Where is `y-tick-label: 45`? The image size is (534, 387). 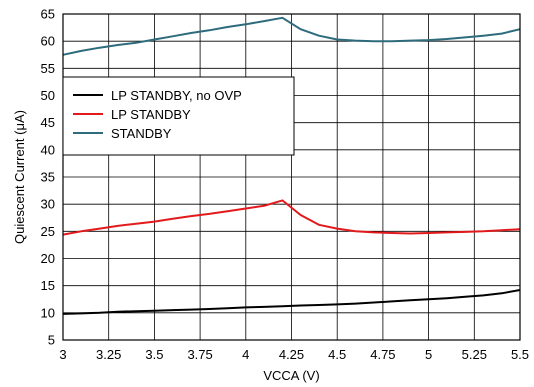 y-tick-label: 45 is located at coordinates (48, 122).